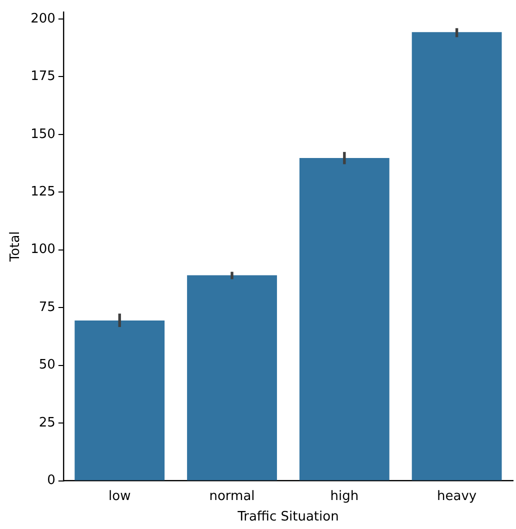 This screenshot has width=516, height=529. What do you see at coordinates (232, 496) in the screenshot?
I see `x-tick-label: normal` at bounding box center [232, 496].